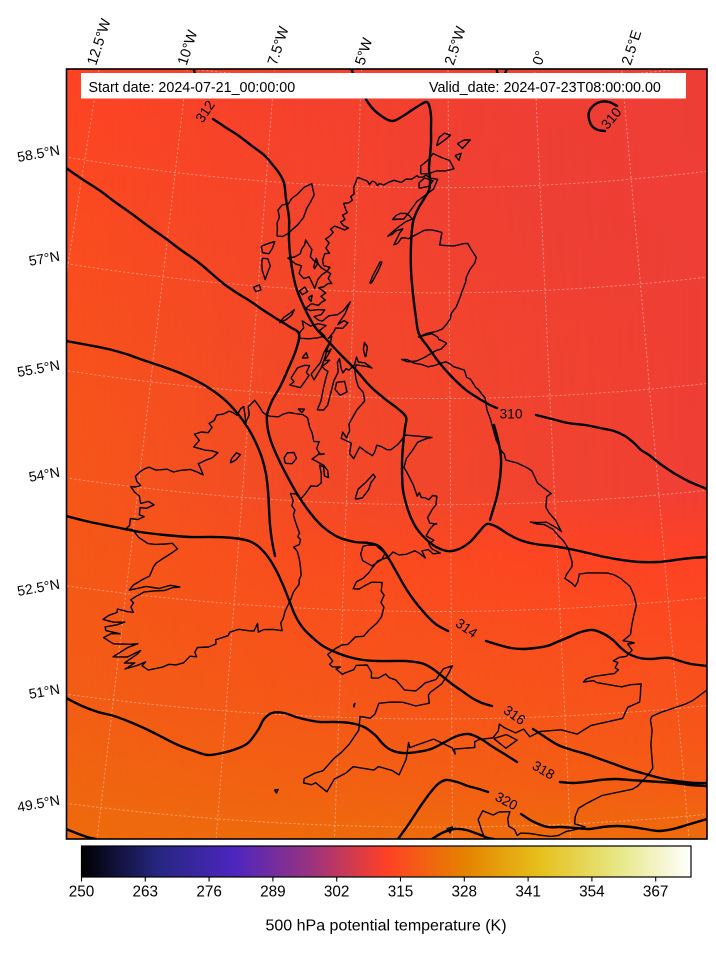  Describe the element at coordinates (540, 58) in the screenshot. I see `svg-text: 0°` at that location.